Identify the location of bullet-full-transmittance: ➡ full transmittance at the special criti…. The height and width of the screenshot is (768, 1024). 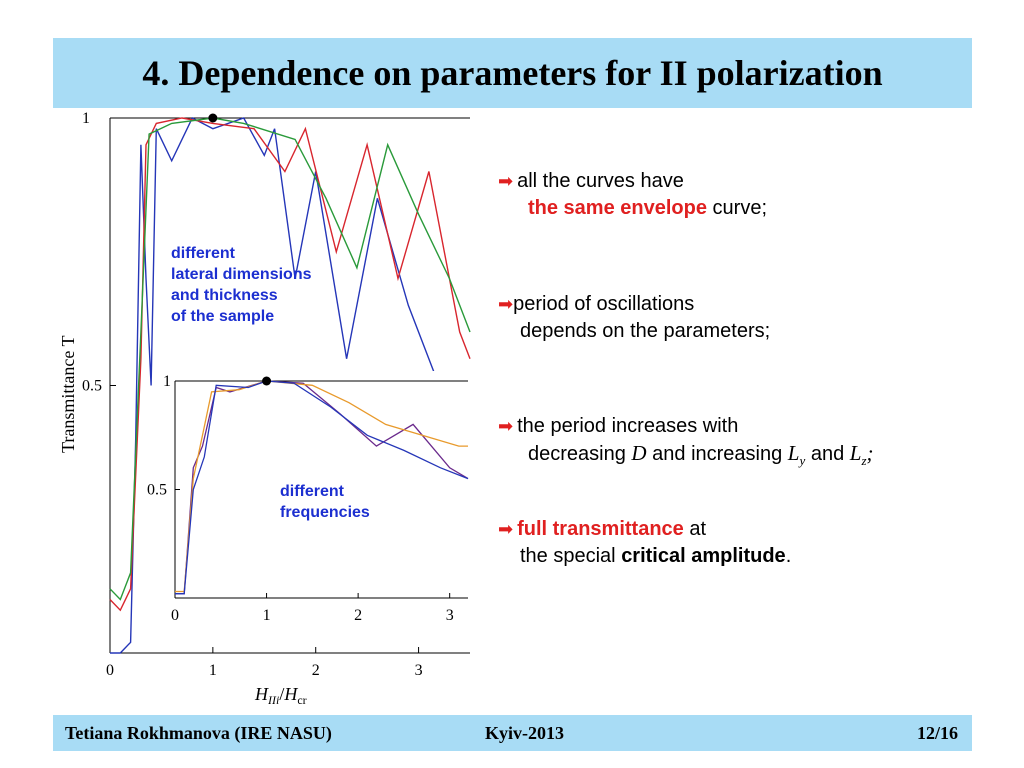
(645, 542).